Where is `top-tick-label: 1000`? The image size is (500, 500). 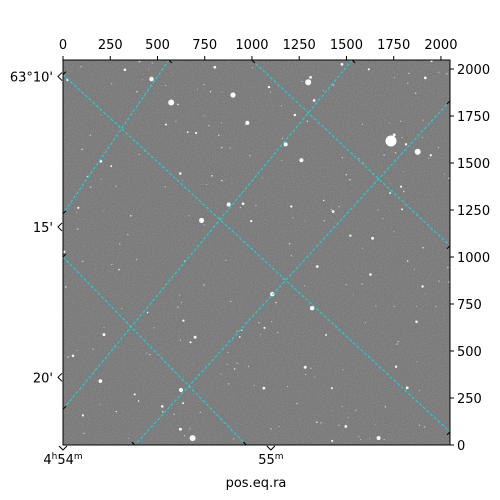
top-tick-label: 1000 is located at coordinates (251, 45).